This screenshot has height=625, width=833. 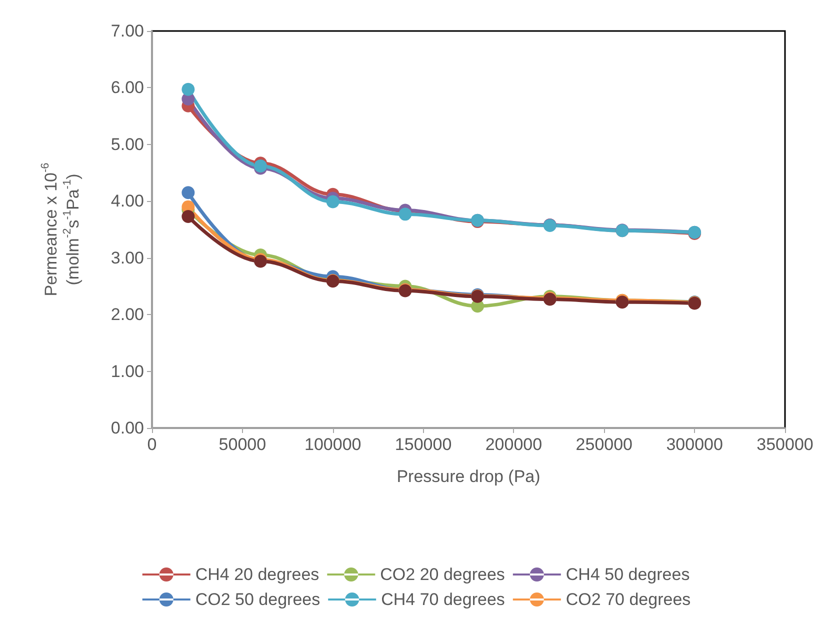 What do you see at coordinates (628, 574) in the screenshot?
I see `legend-label: CH4 50 degrees` at bounding box center [628, 574].